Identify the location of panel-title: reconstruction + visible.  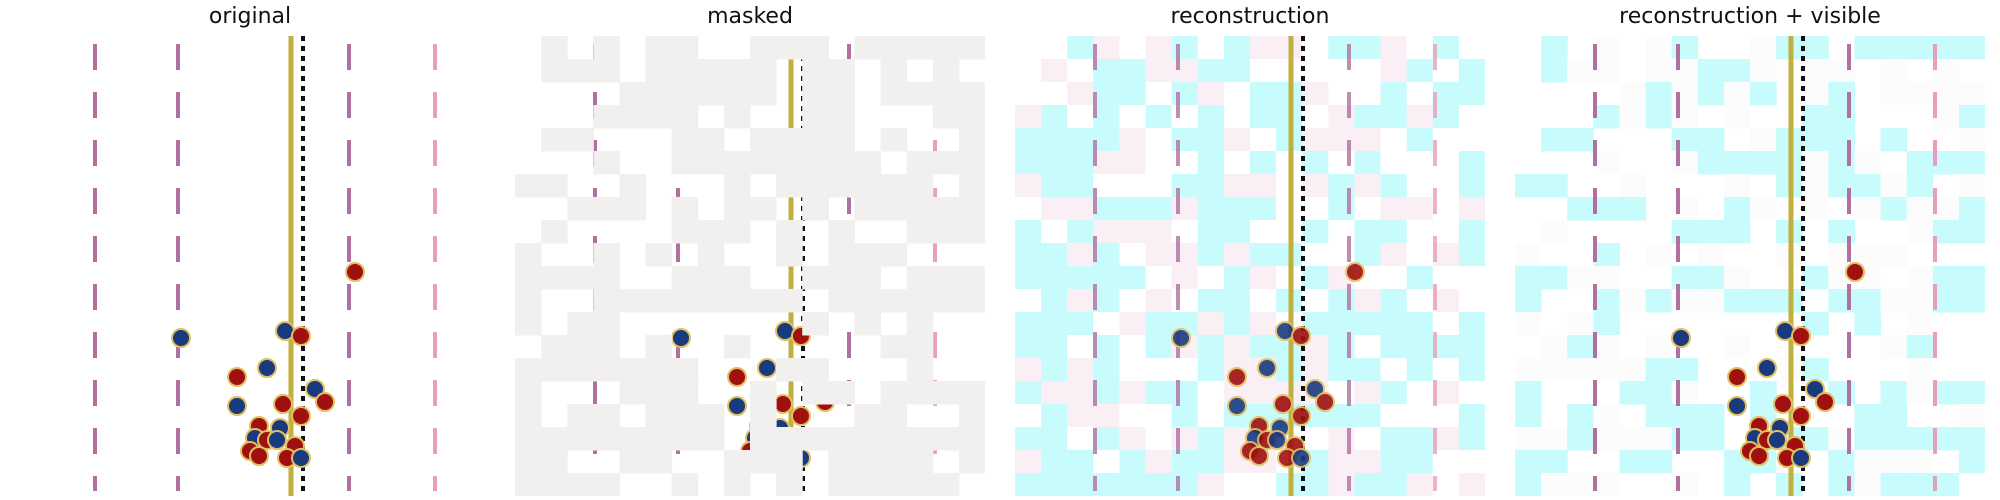
(1750, 16).